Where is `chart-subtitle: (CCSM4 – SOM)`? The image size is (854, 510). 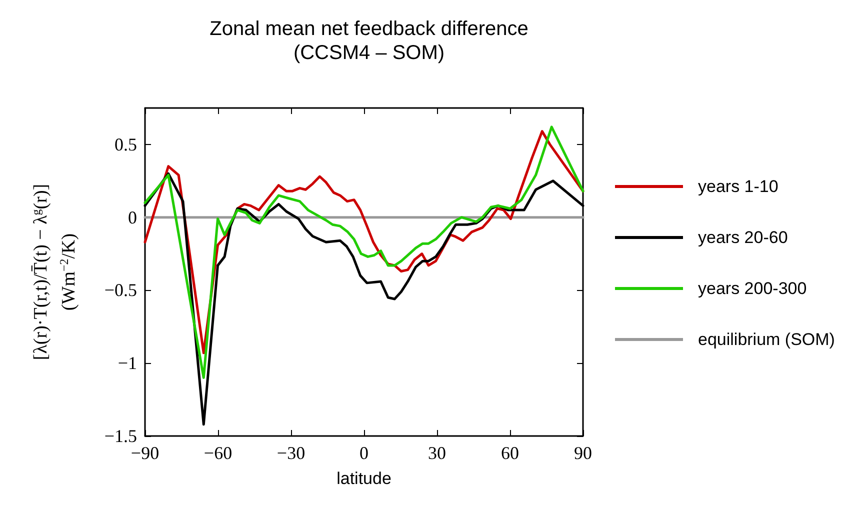
chart-subtitle: (CCSM4 – SOM) is located at coordinates (369, 53).